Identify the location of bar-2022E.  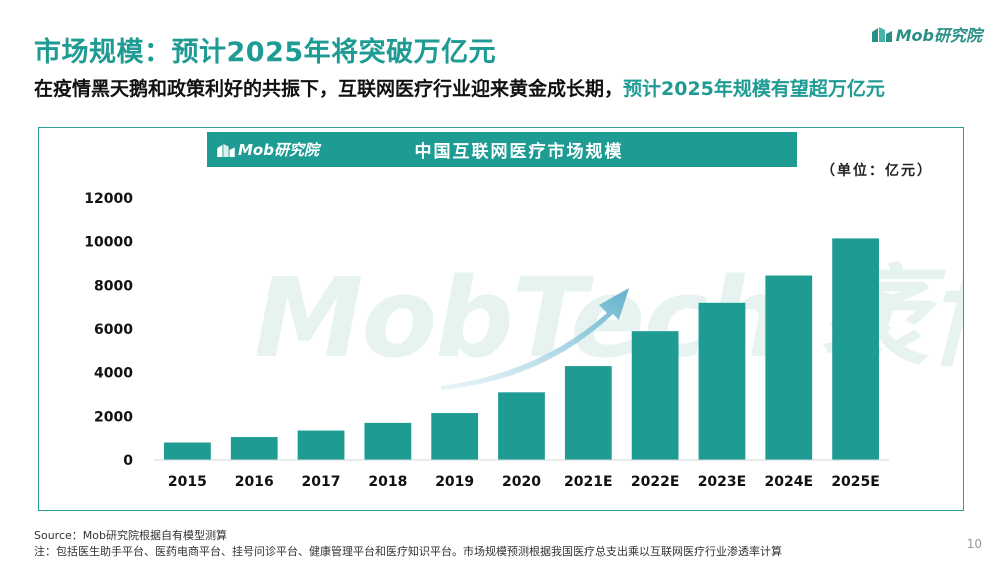
(655, 395).